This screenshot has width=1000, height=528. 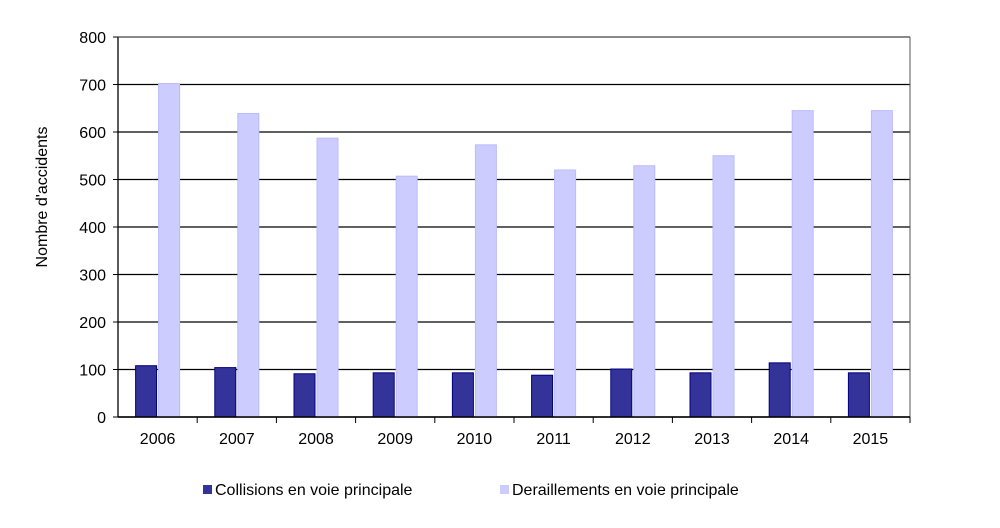 What do you see at coordinates (42, 197) in the screenshot?
I see `y-axis-label: Nombre d'accidents` at bounding box center [42, 197].